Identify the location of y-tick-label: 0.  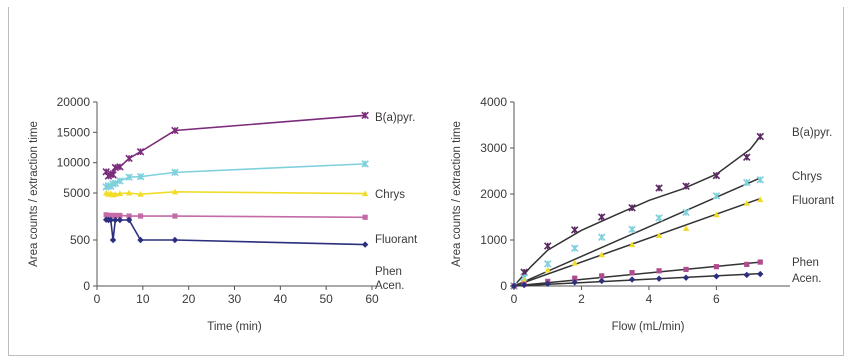
(86, 286).